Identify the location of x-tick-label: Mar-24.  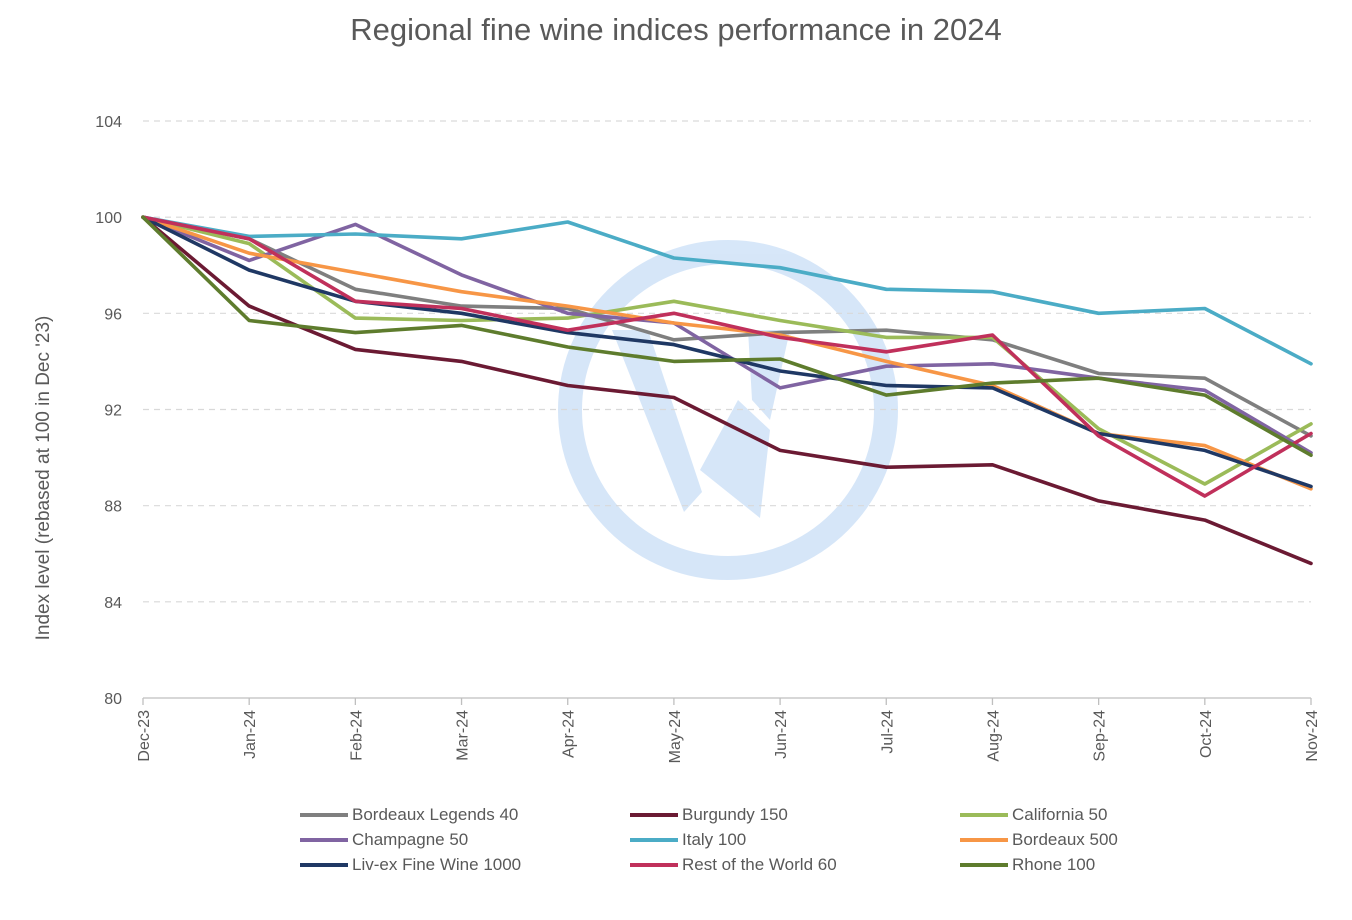
(463, 735).